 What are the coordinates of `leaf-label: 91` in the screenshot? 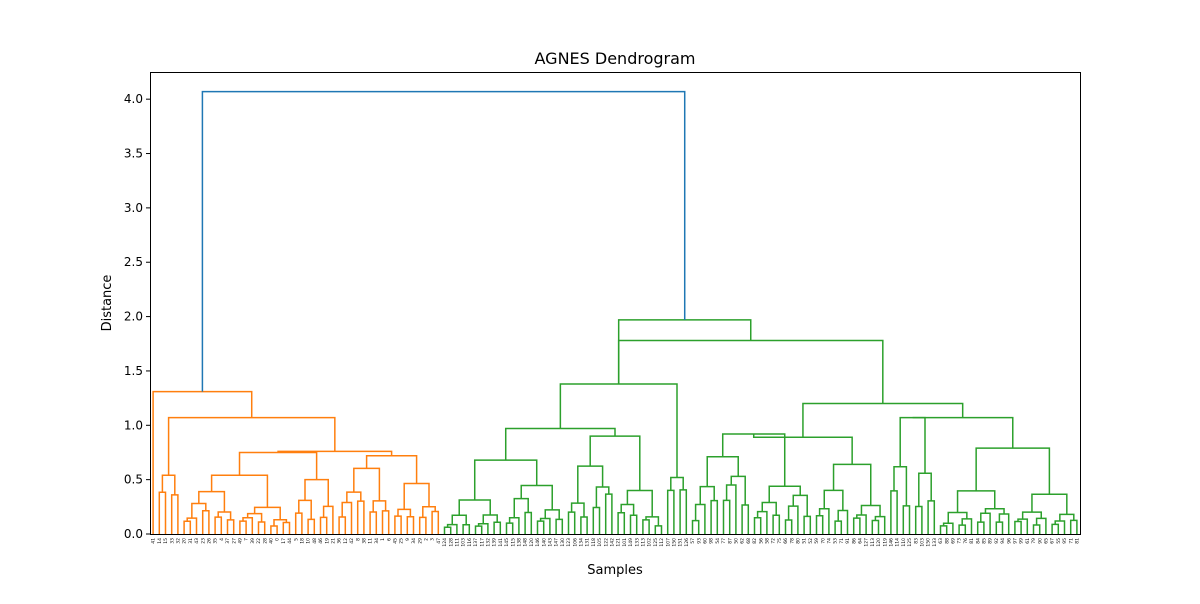 It's located at (848, 541).